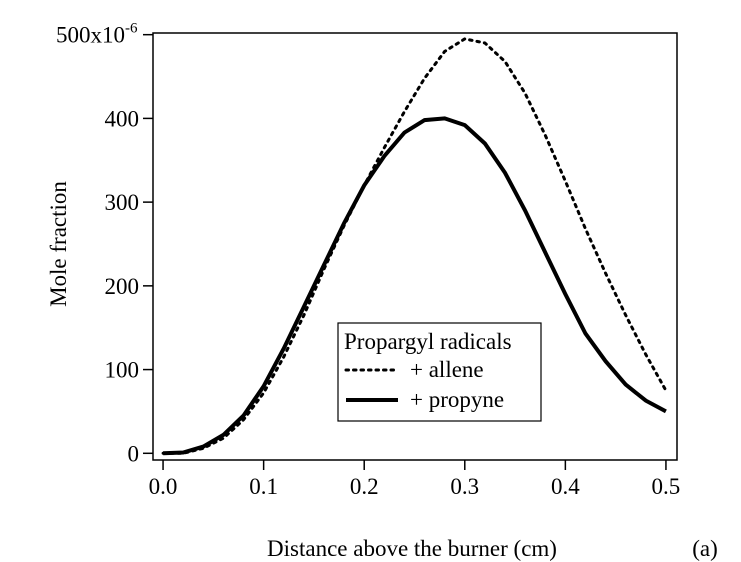 The height and width of the screenshot is (562, 741). What do you see at coordinates (122, 202) in the screenshot?
I see `y-tick-label: 300` at bounding box center [122, 202].